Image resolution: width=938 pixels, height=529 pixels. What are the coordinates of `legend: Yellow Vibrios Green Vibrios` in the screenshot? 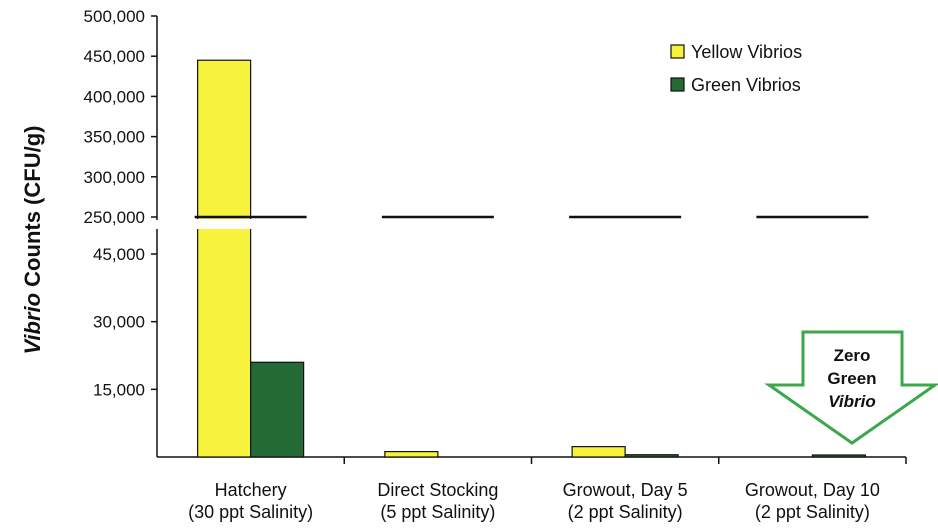 It's located at (736, 68).